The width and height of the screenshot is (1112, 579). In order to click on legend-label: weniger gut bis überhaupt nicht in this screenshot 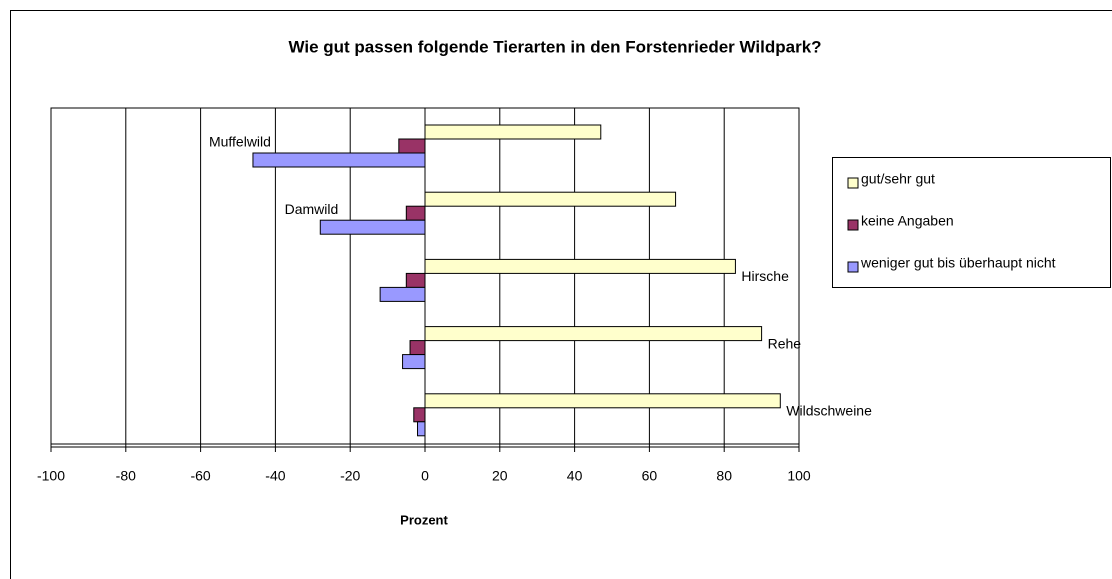, I will do `click(958, 263)`.